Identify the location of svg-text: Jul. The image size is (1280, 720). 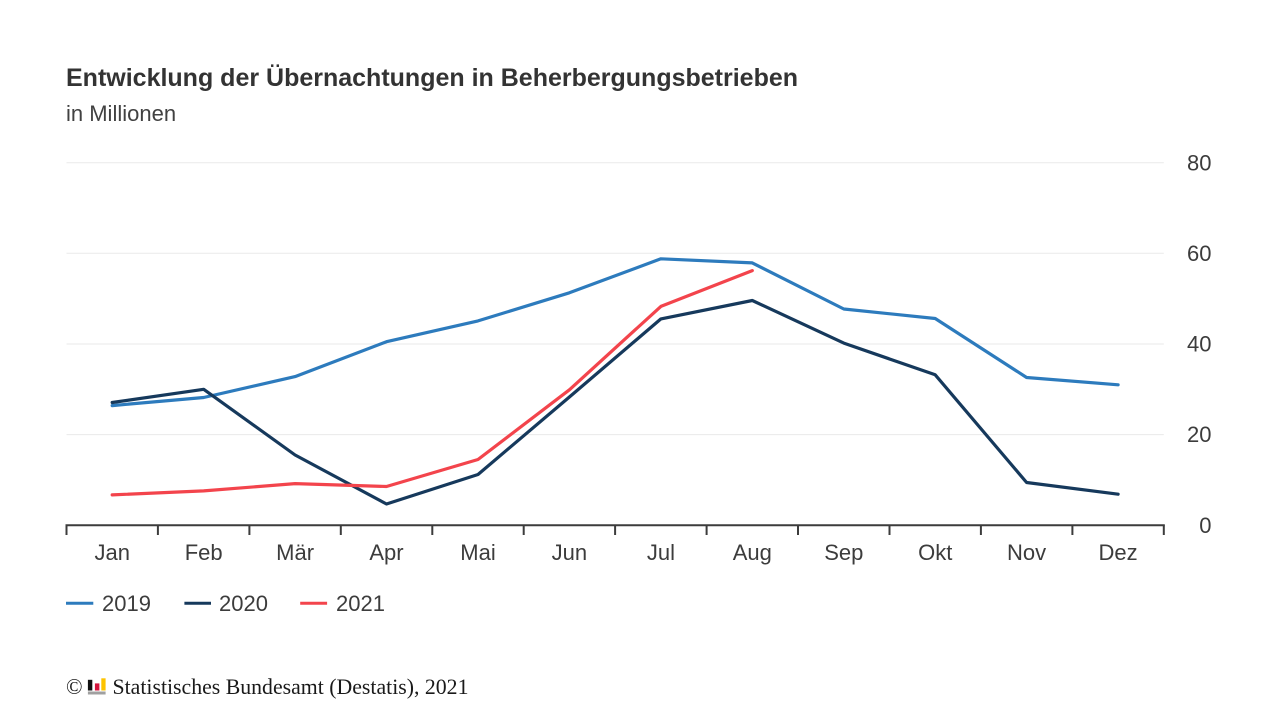
(661, 552).